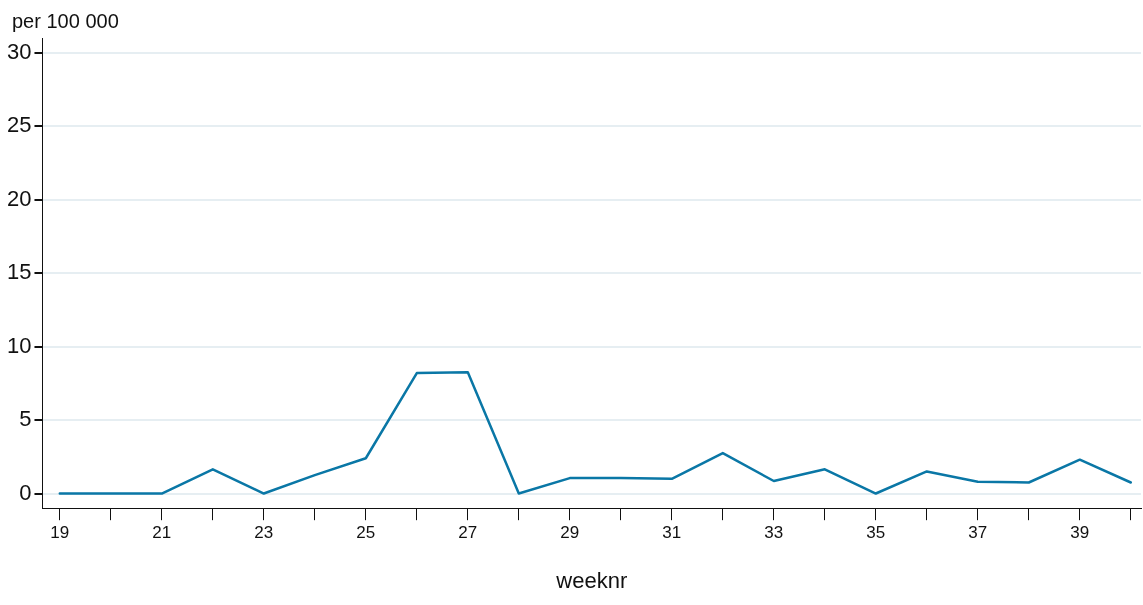  I want to click on y-tick-label: 10, so click(19, 345).